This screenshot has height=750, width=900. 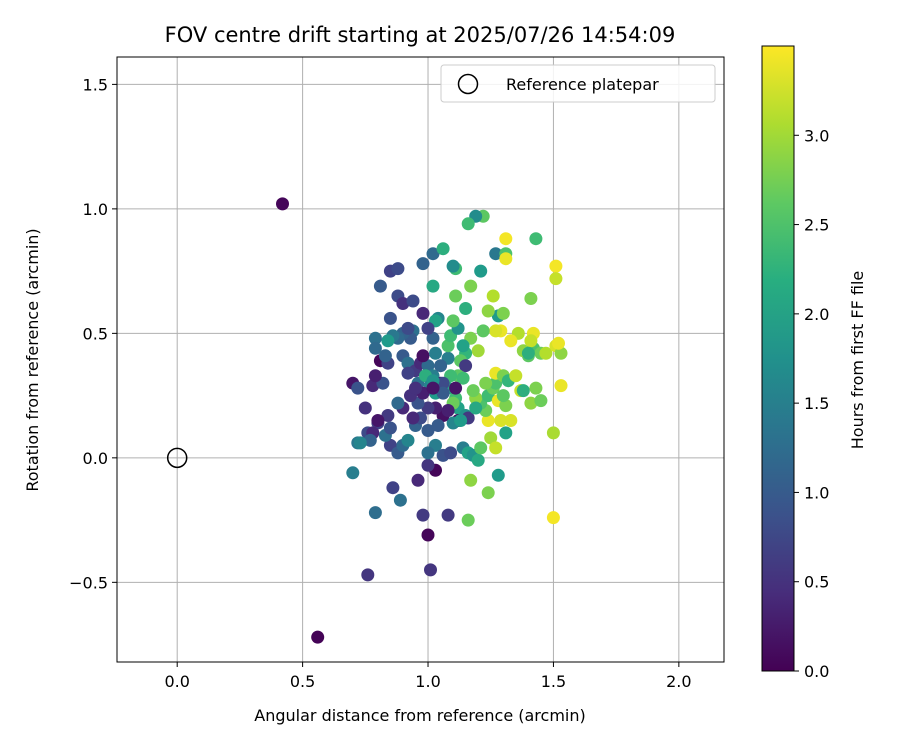 I want to click on x-axis-ticks: 0.0 0.5 1.0 1.5 2.0, so click(x=428, y=676).